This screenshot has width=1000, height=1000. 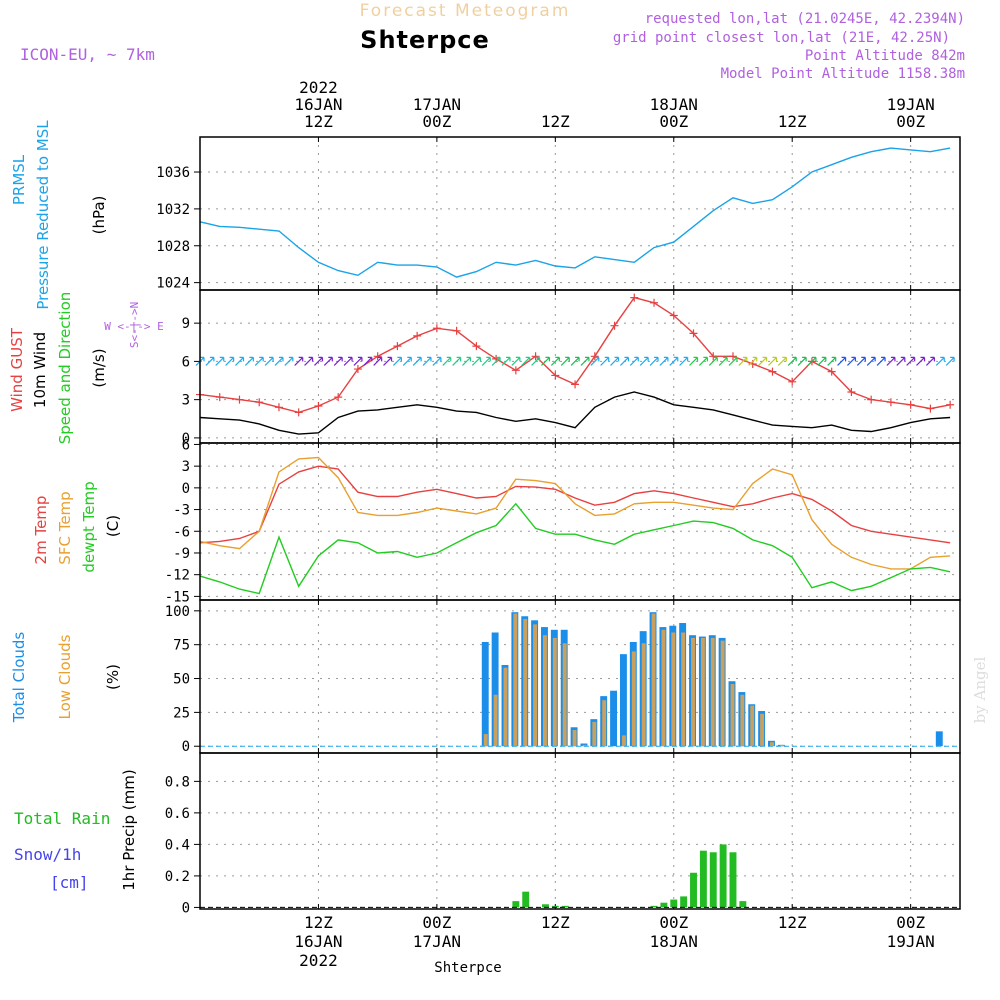 I want to click on series-dewpt-temp, so click(x=575, y=548).